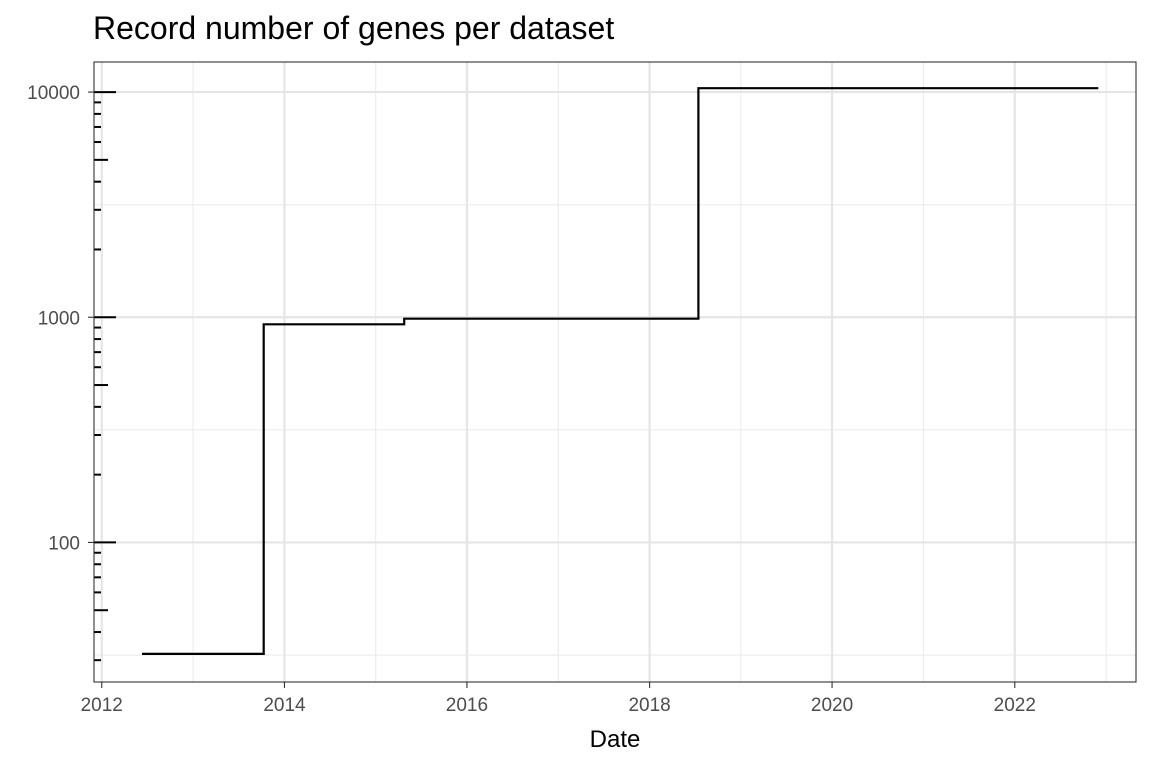  I want to click on x-tick-label: 2012, so click(102, 705).